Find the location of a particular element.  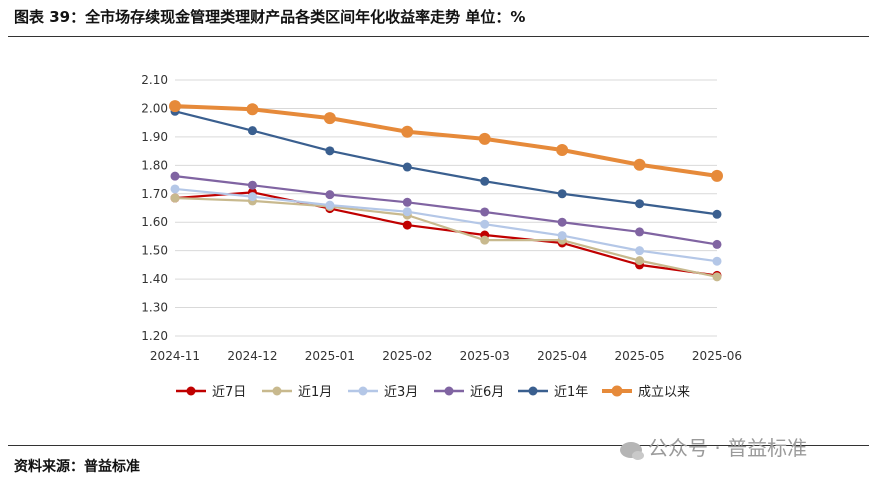

watermark: 公众号 · 普益标准 is located at coordinates (713, 446).